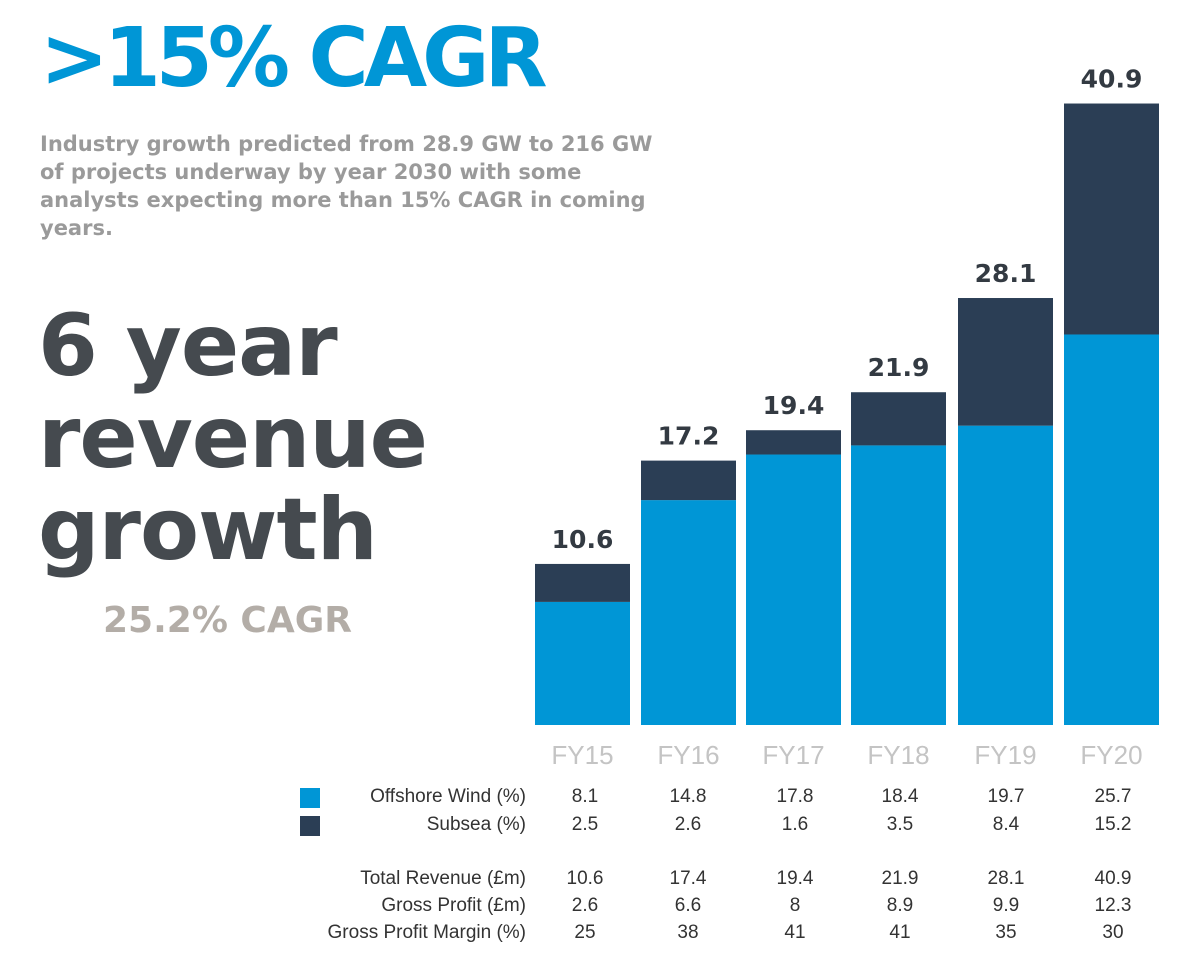  I want to click on category-label-fy19: FY19, so click(1005, 755).